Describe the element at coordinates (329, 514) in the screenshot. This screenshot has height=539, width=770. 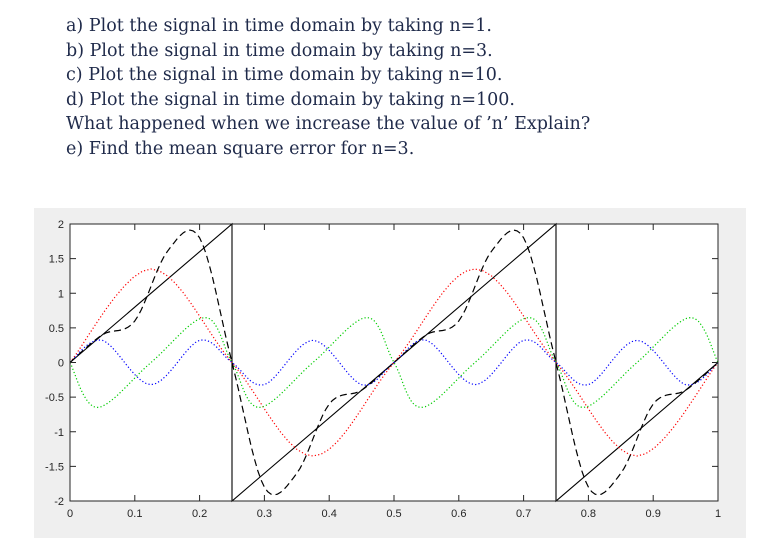
I see `x-tick-label: 0.4` at that location.